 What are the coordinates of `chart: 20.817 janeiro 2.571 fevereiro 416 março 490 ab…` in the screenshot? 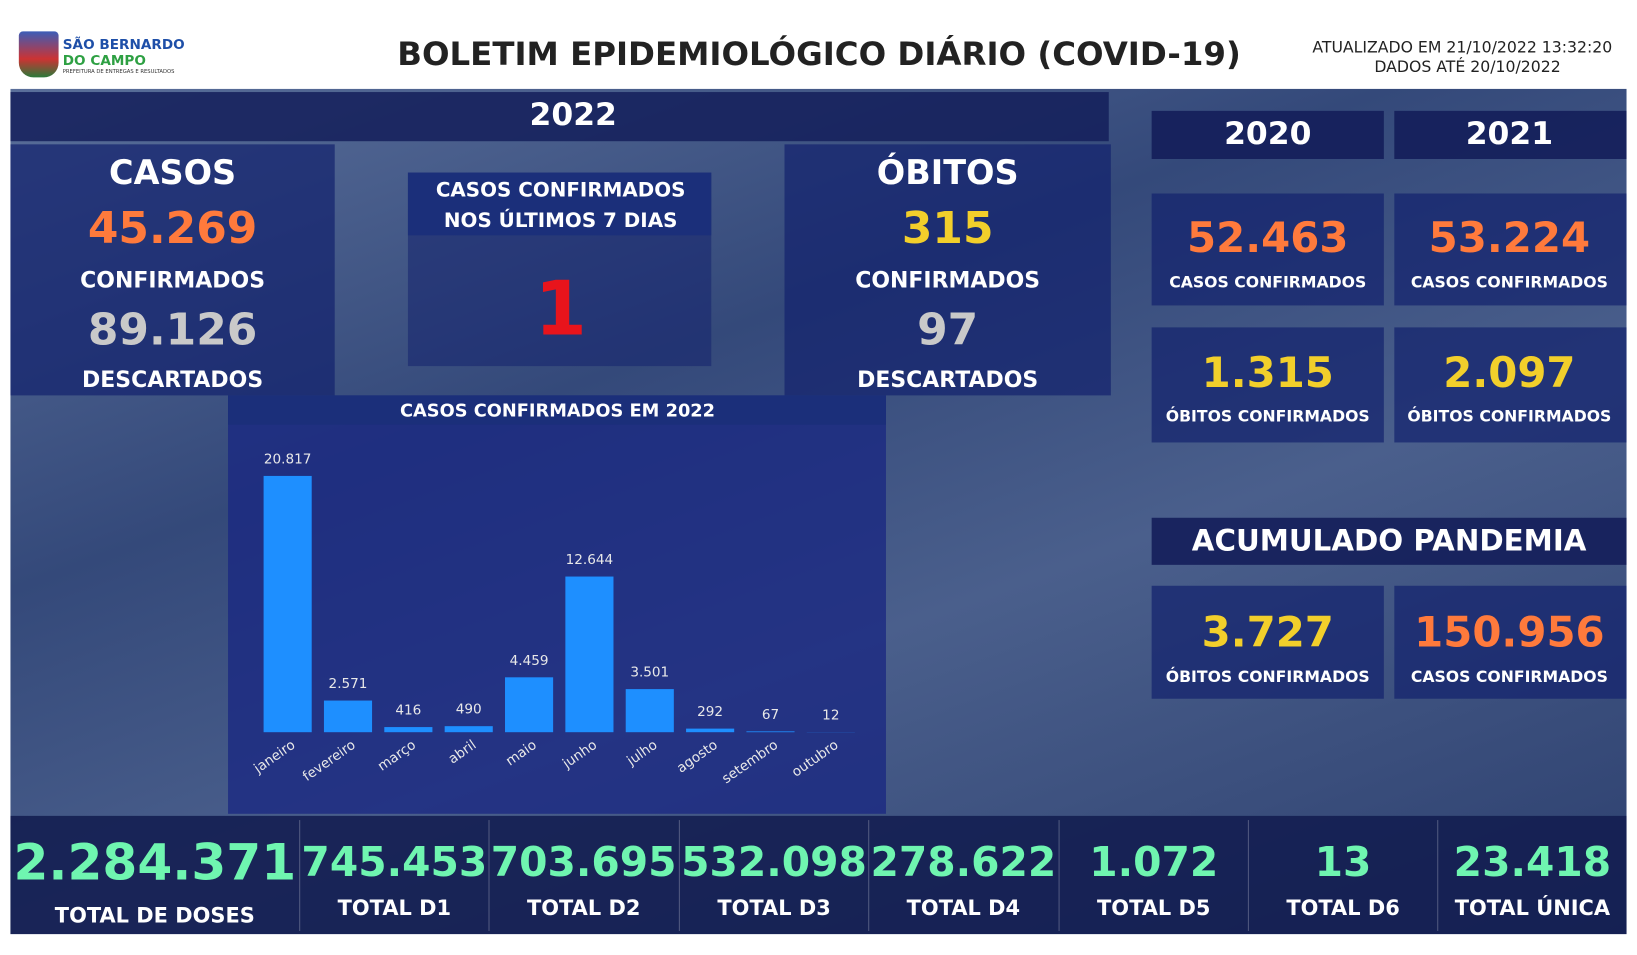 It's located at (552, 619).